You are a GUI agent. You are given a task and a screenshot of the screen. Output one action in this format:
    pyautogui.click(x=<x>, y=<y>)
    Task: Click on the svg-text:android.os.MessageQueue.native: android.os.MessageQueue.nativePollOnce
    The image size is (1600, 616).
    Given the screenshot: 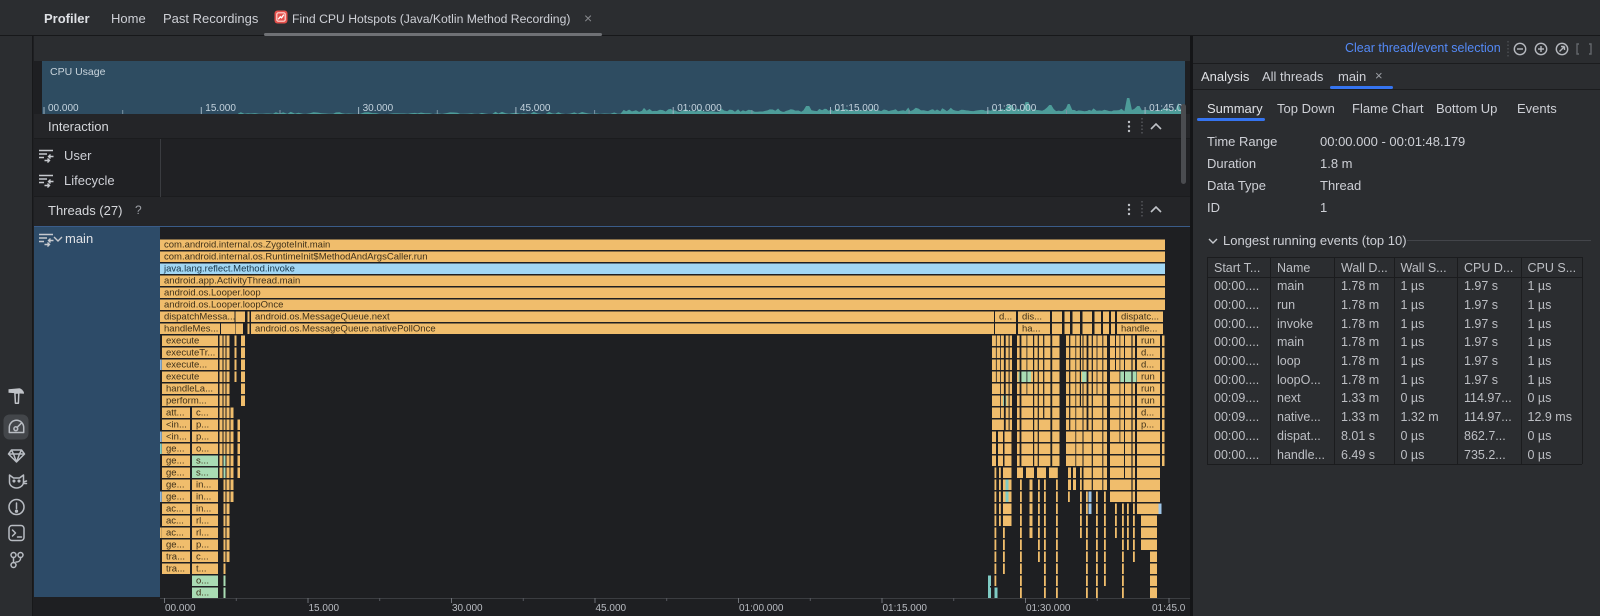 What is the action you would take?
    pyautogui.click(x=345, y=329)
    